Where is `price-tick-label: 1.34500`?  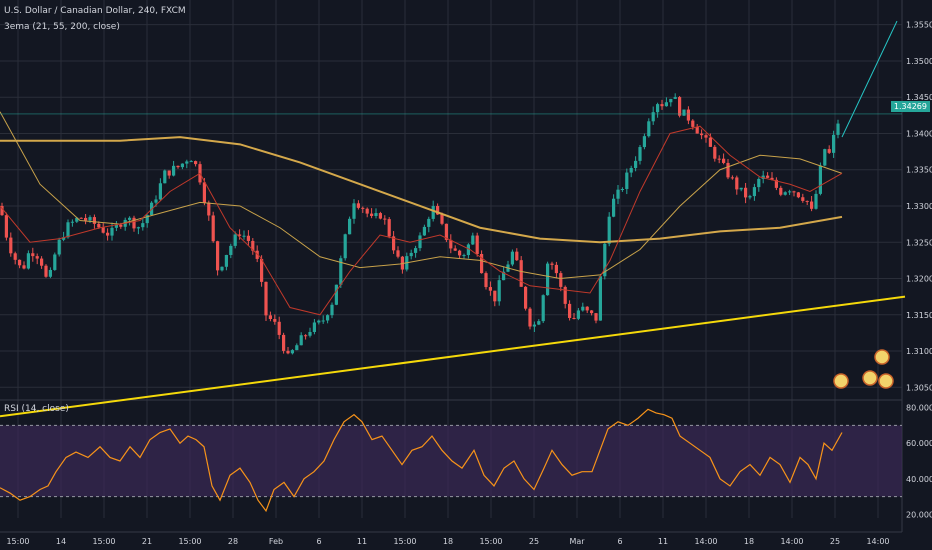 price-tick-label: 1.34500 is located at coordinates (919, 97).